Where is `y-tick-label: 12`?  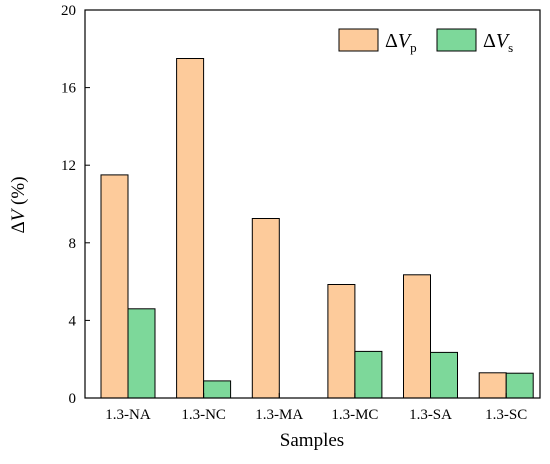 y-tick-label: 12 is located at coordinates (68, 166).